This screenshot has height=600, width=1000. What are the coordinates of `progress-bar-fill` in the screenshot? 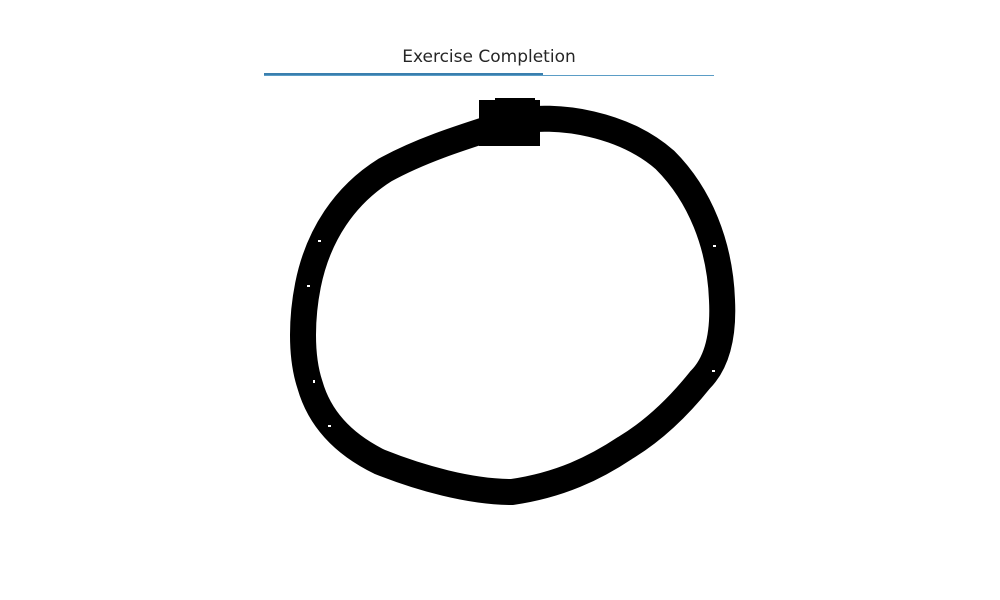 It's located at (403, 74).